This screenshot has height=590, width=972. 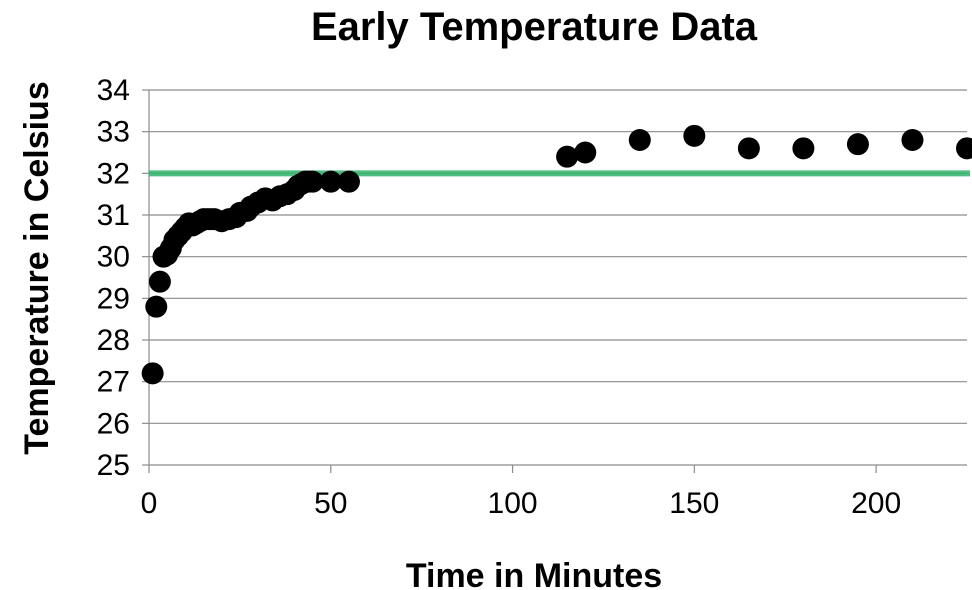 I want to click on x-axis-ticks: 0 50 100 150 200, so click(x=521, y=492).